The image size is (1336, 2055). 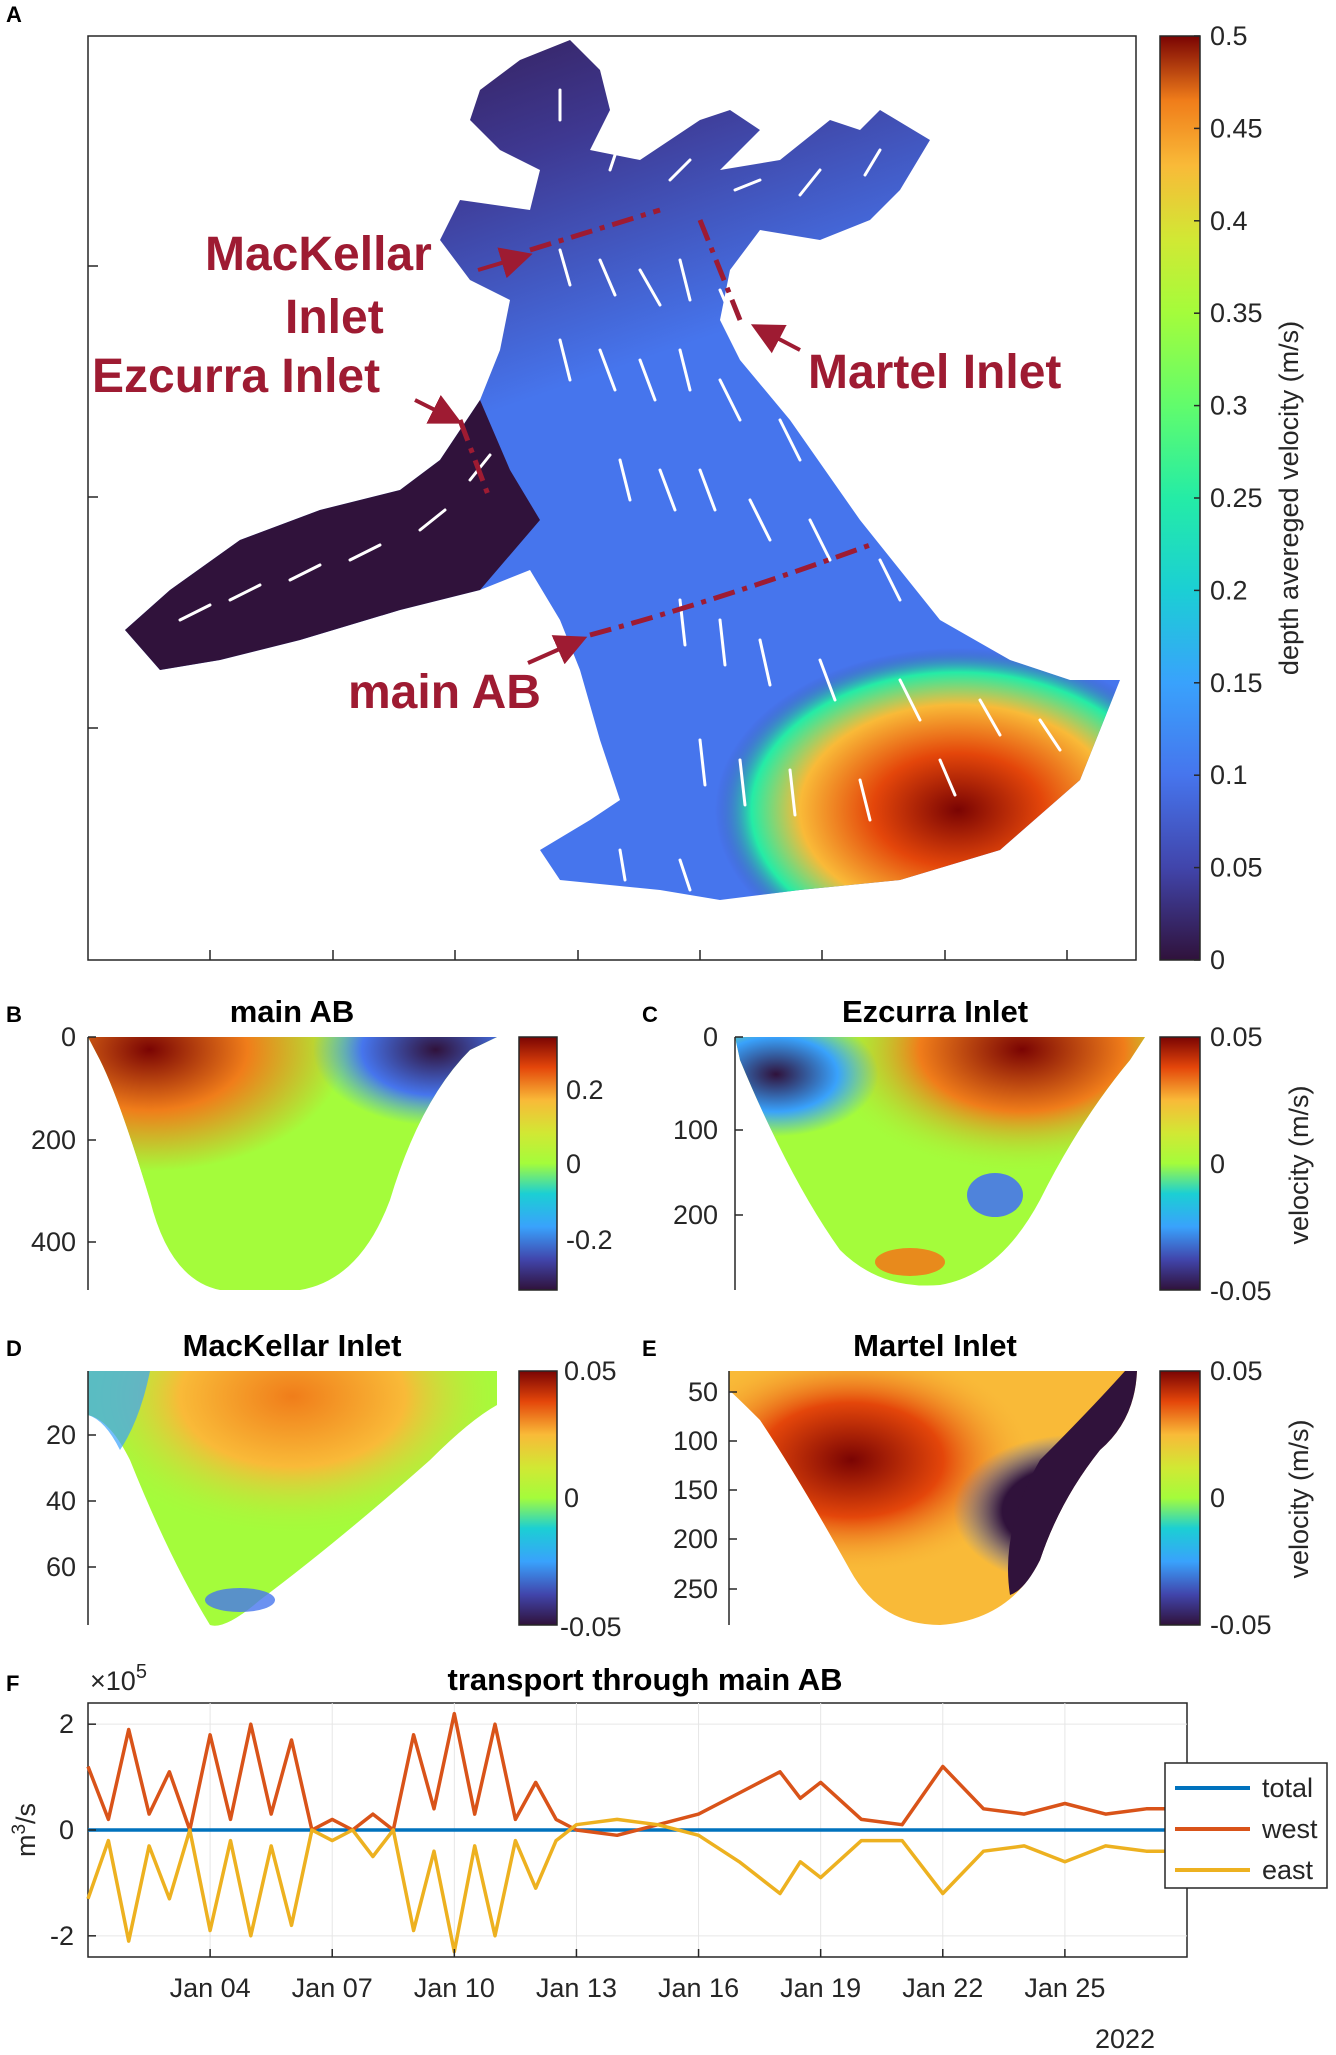 I want to click on panel-b-ytick-1: 200, so click(x=53, y=1140).